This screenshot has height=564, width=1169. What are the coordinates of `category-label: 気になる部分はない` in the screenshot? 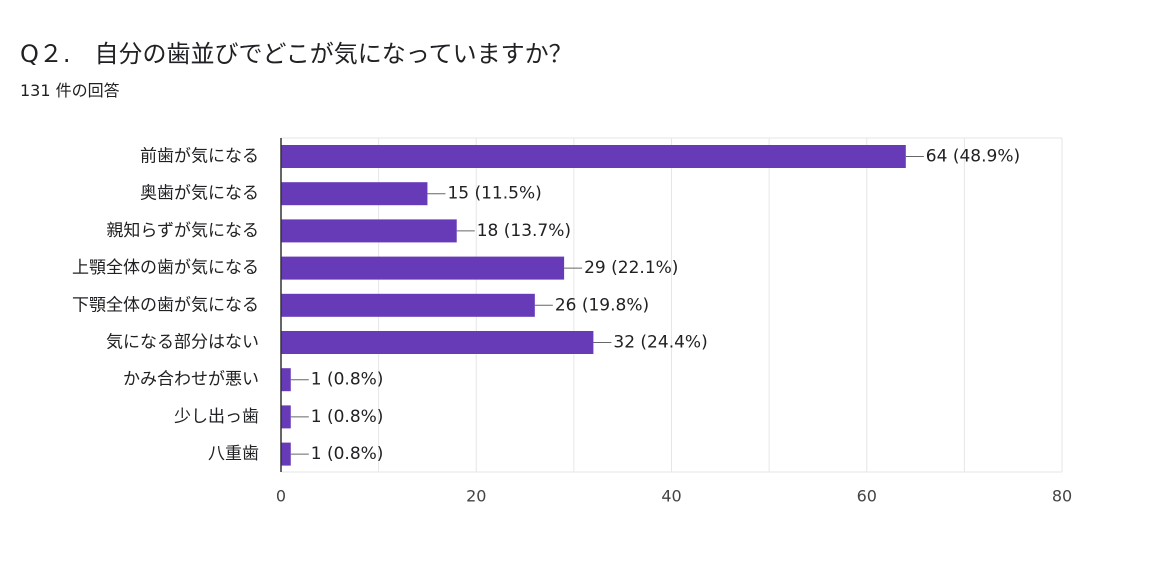 It's located at (182, 343).